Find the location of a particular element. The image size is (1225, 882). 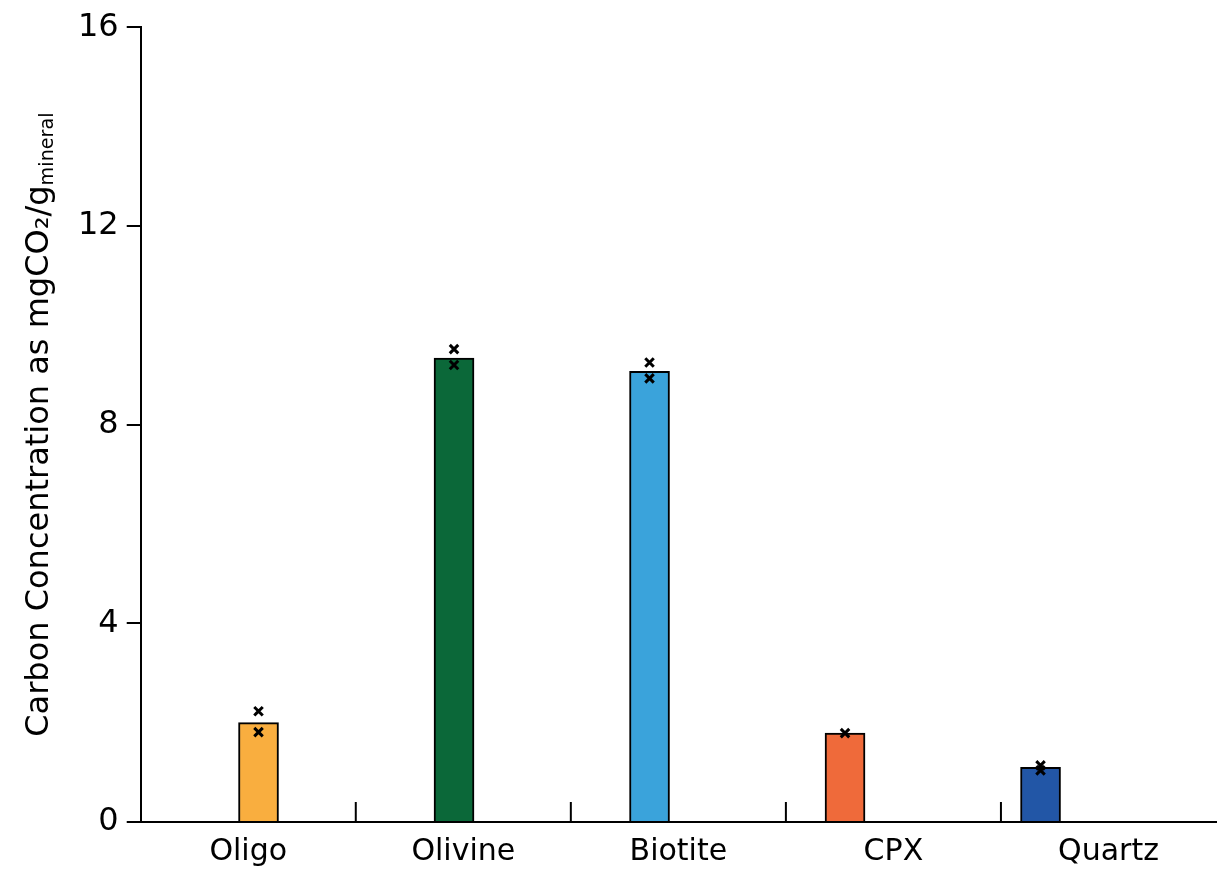

y-tick-label: 4 is located at coordinates (108, 620).